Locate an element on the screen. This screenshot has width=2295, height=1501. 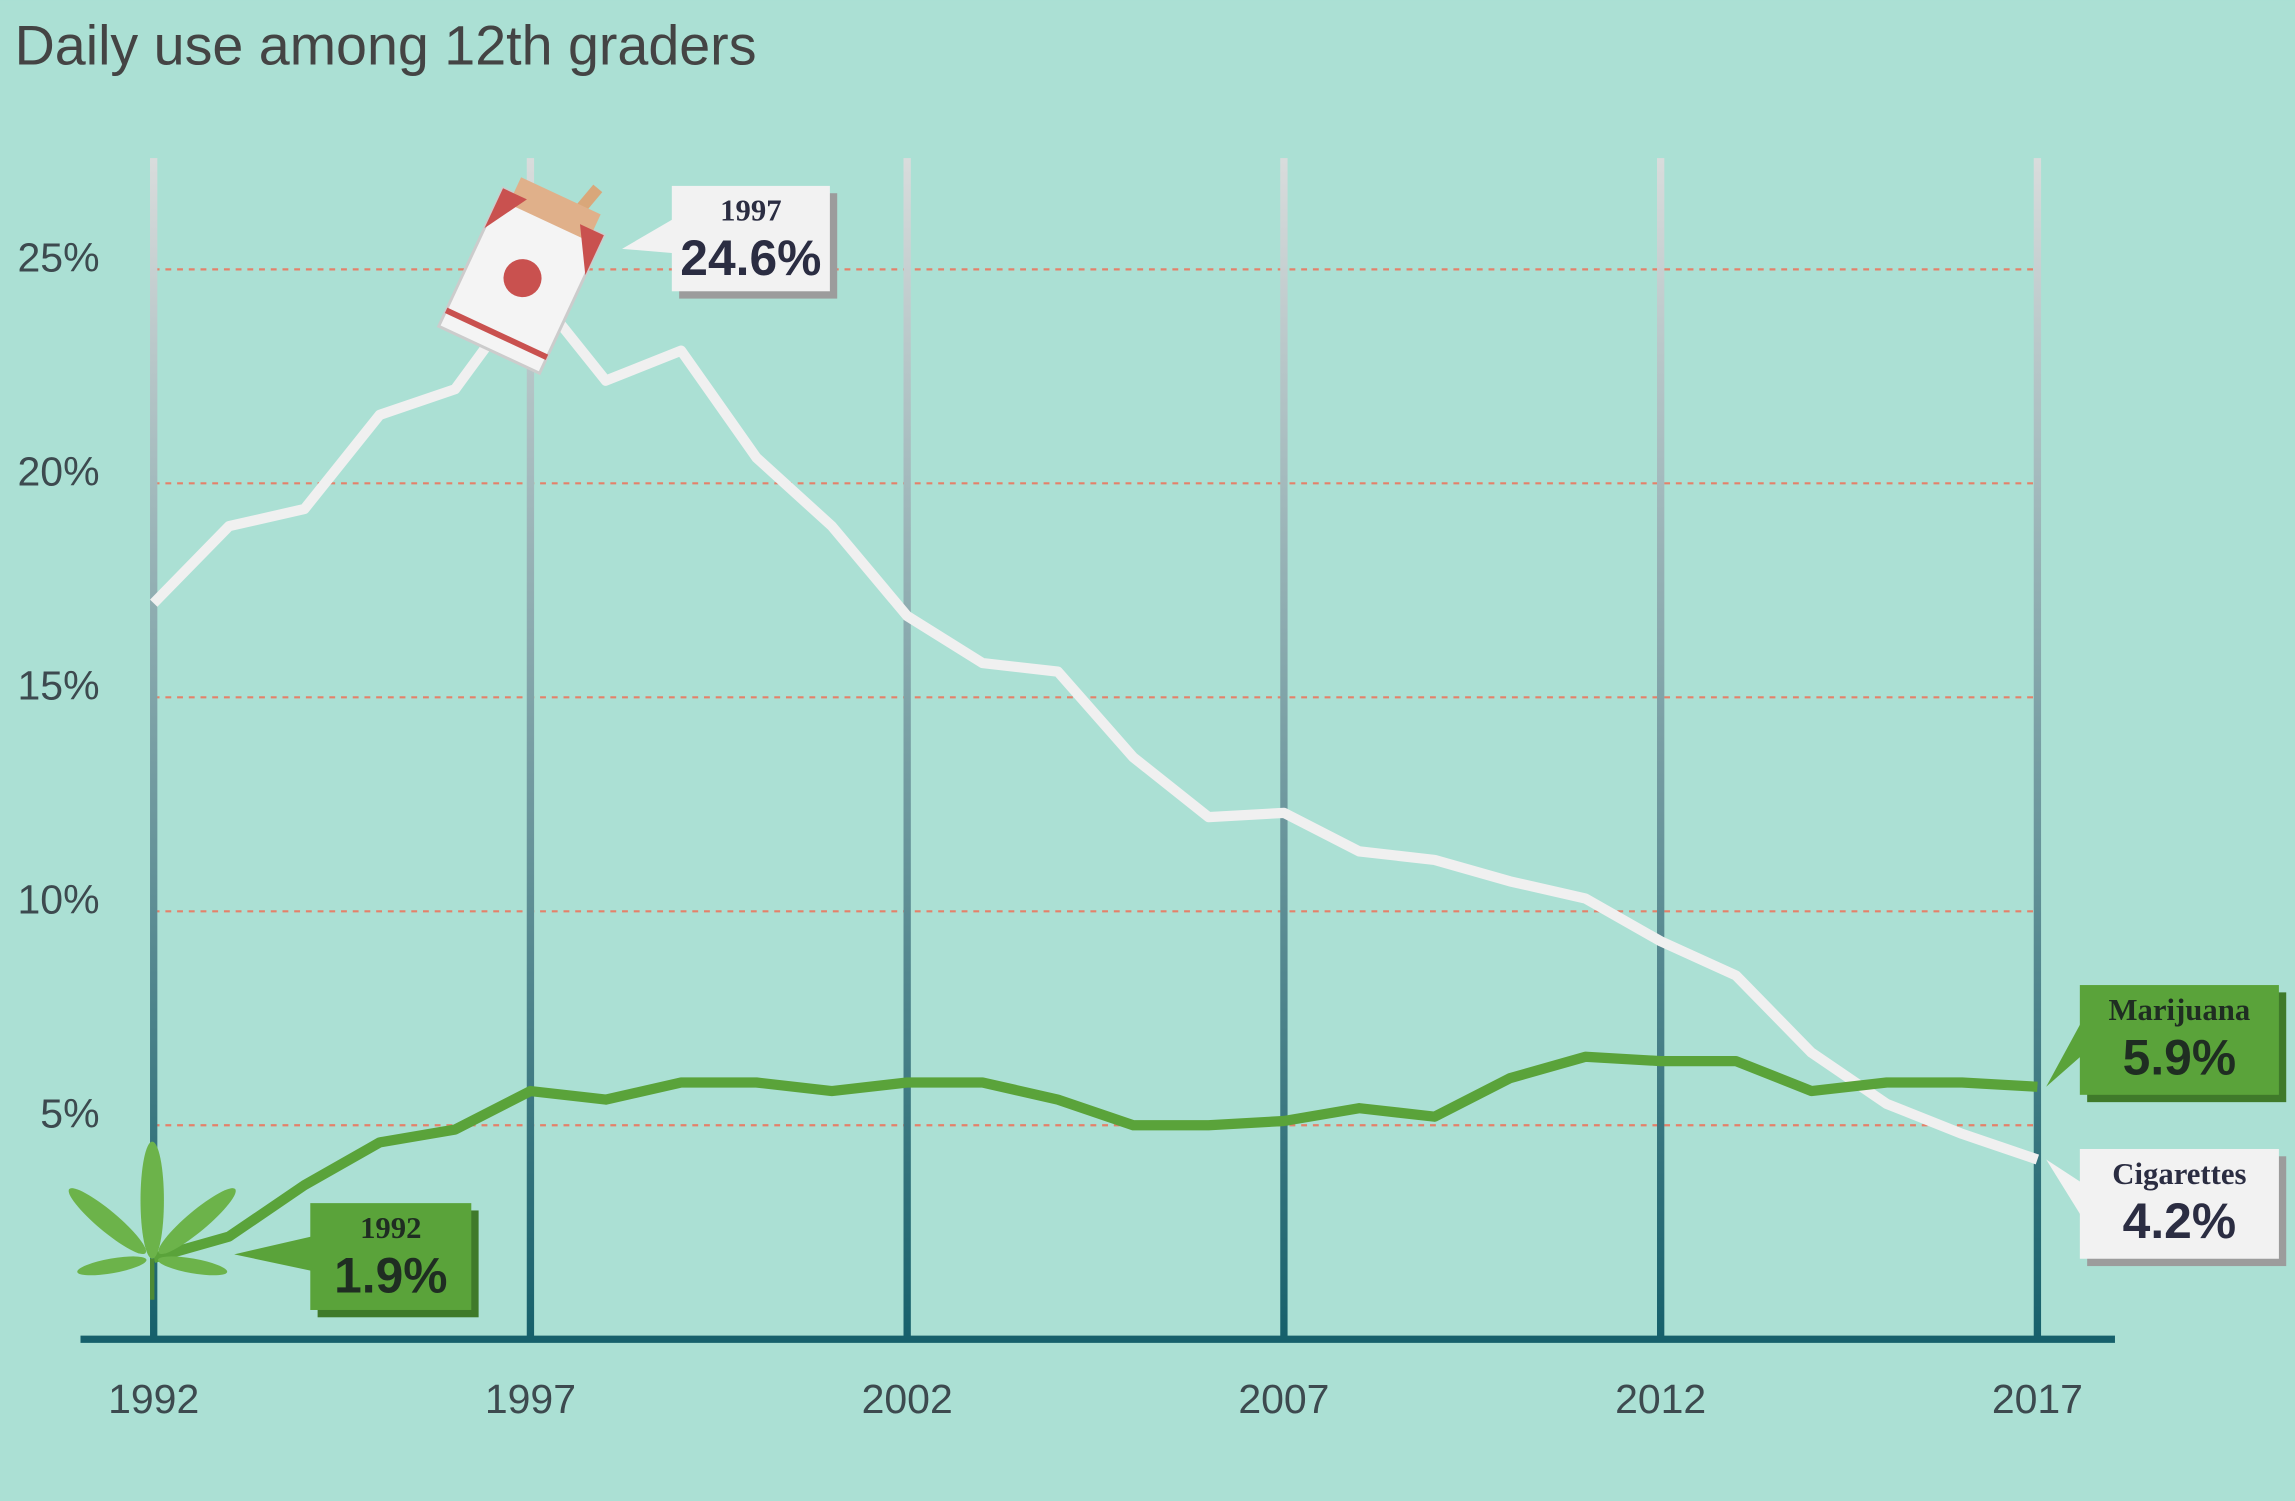
callout-series-name: Cigarettes is located at coordinates (2179, 1174).